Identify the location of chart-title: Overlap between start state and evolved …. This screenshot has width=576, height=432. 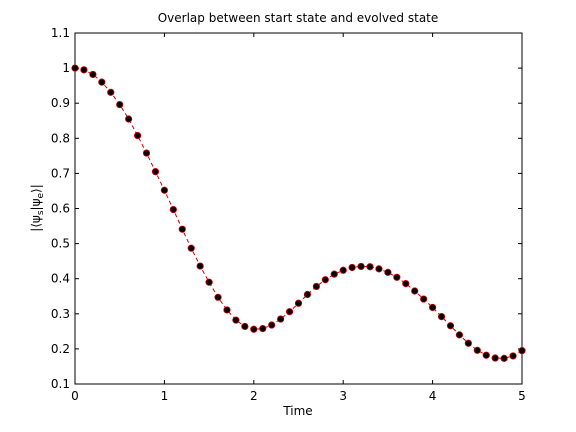
(298, 18).